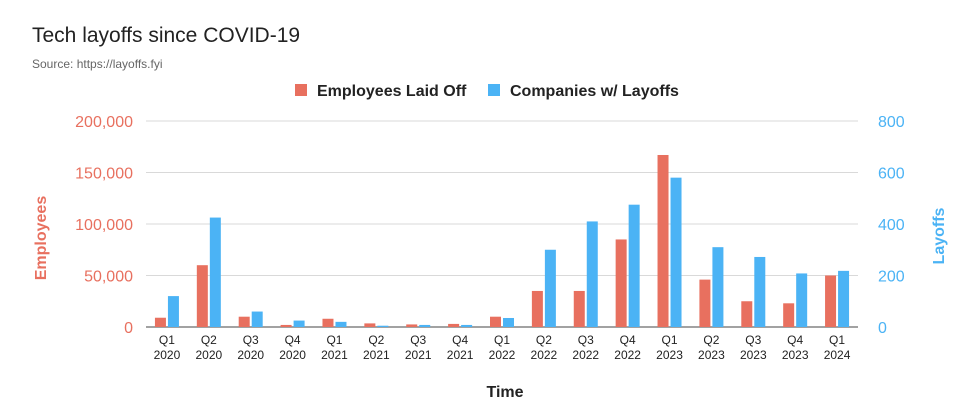 The height and width of the screenshot is (414, 960). I want to click on y-left-tick-label: 200,000, so click(104, 122).